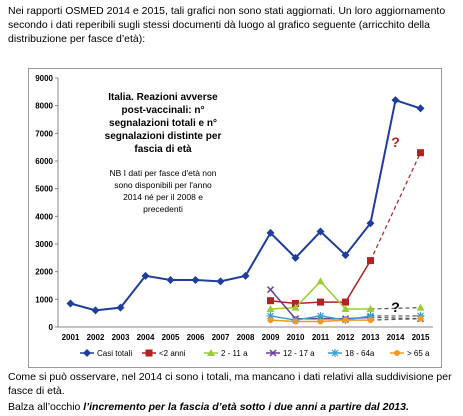 Image resolution: width=463 pixels, height=416 pixels. Describe the element at coordinates (171, 337) in the screenshot. I see `x-tick-label: 2005` at that location.